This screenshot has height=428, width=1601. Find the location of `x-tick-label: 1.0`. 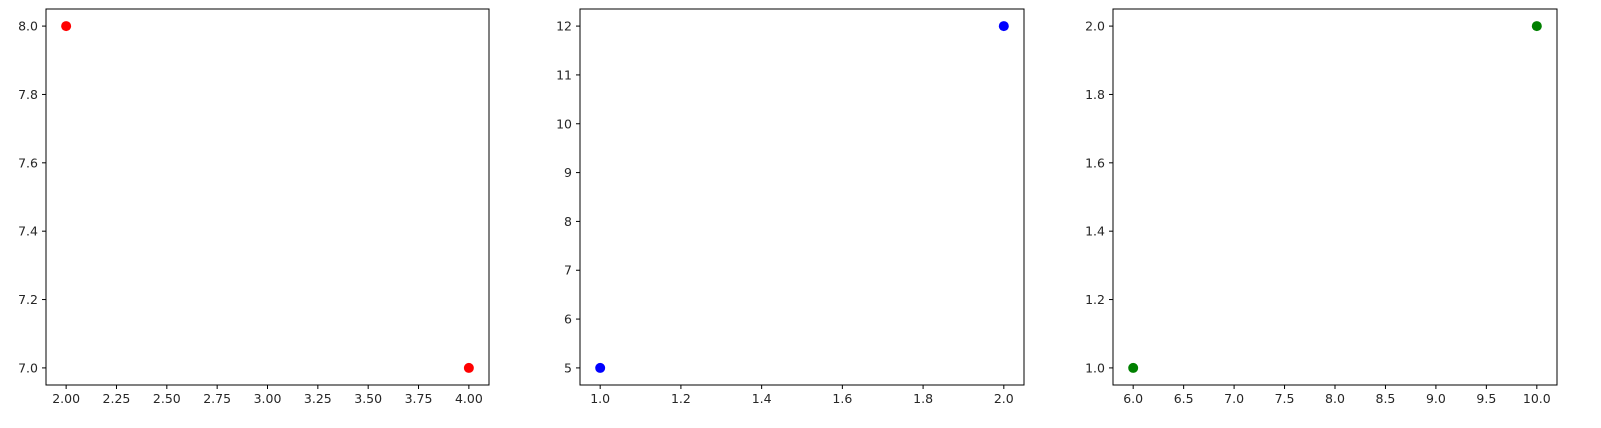

x-tick-label: 1.0 is located at coordinates (600, 398).